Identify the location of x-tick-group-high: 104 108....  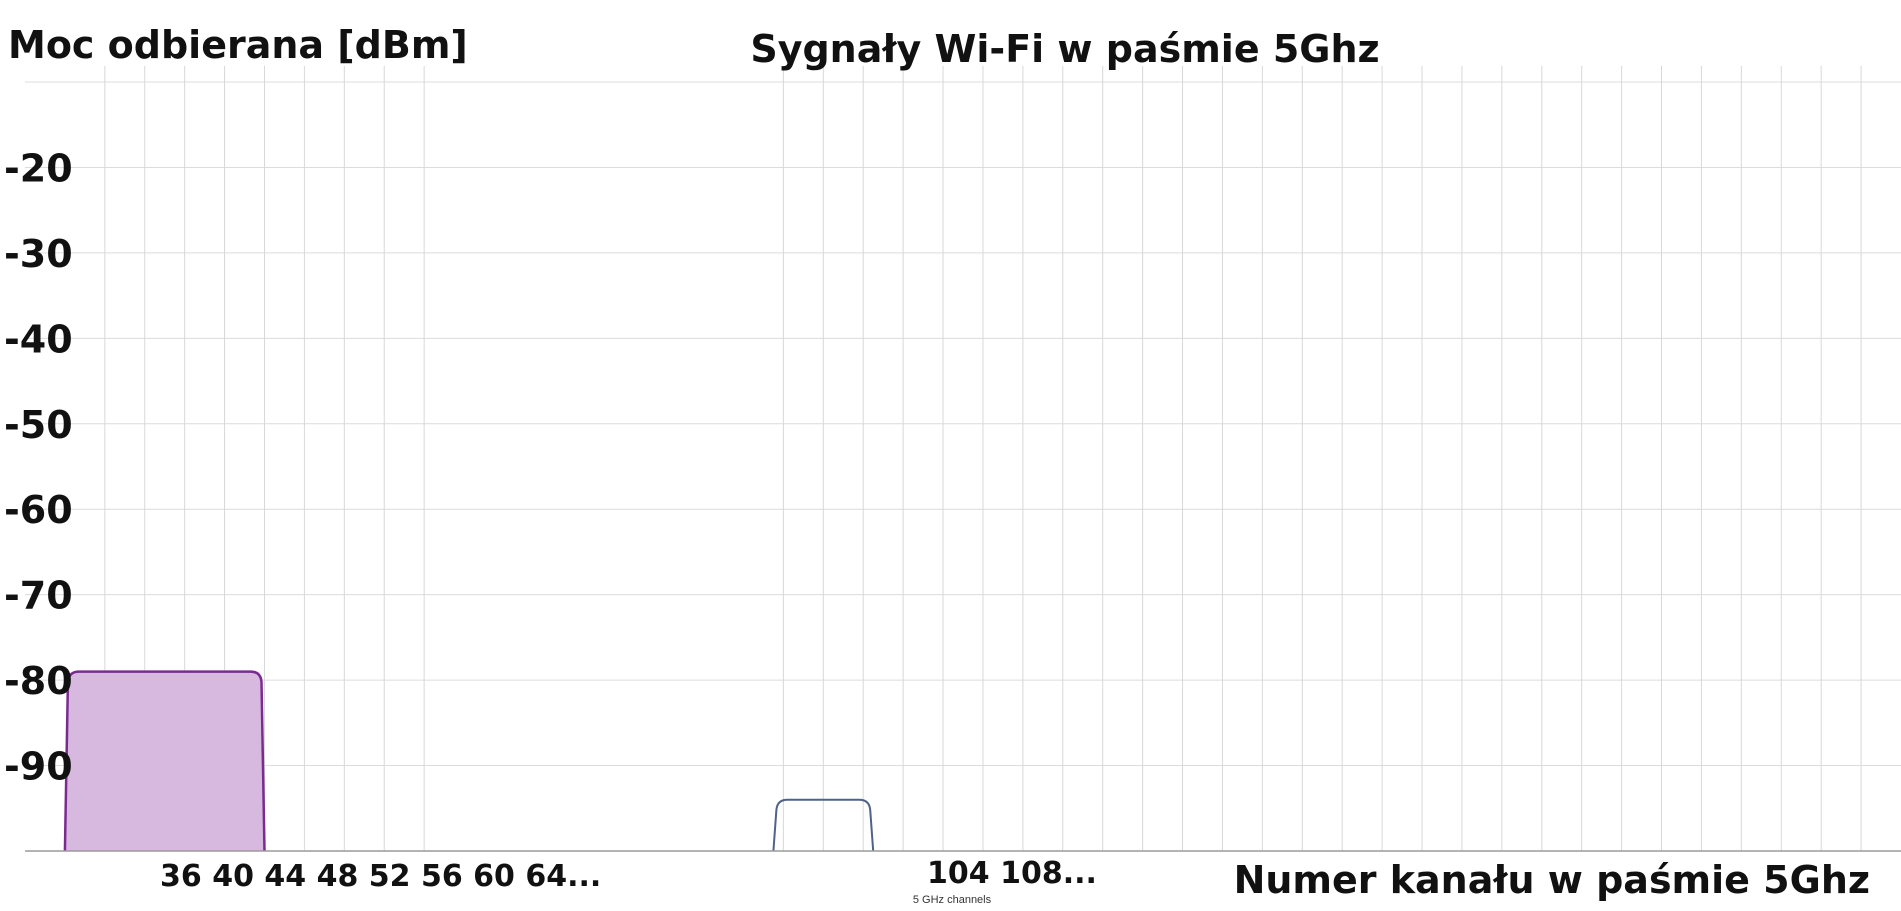
(1012, 873).